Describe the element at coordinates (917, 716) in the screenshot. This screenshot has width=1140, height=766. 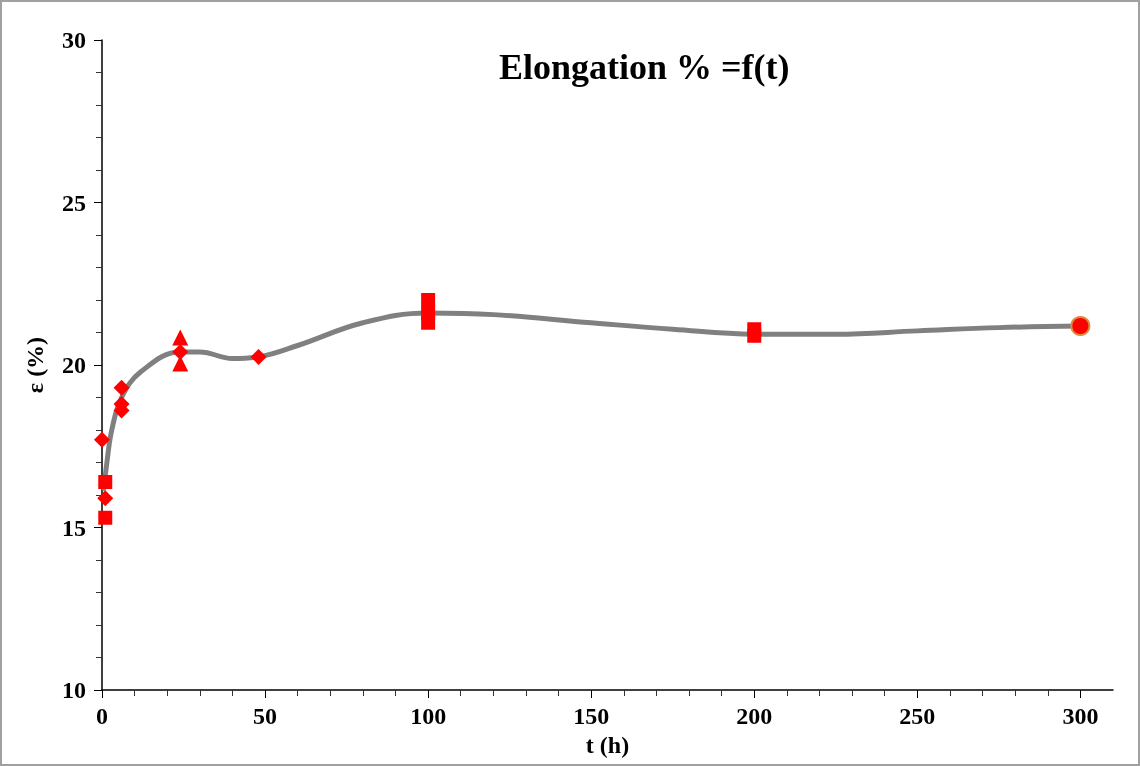
I see `x-tick-label: 250` at that location.